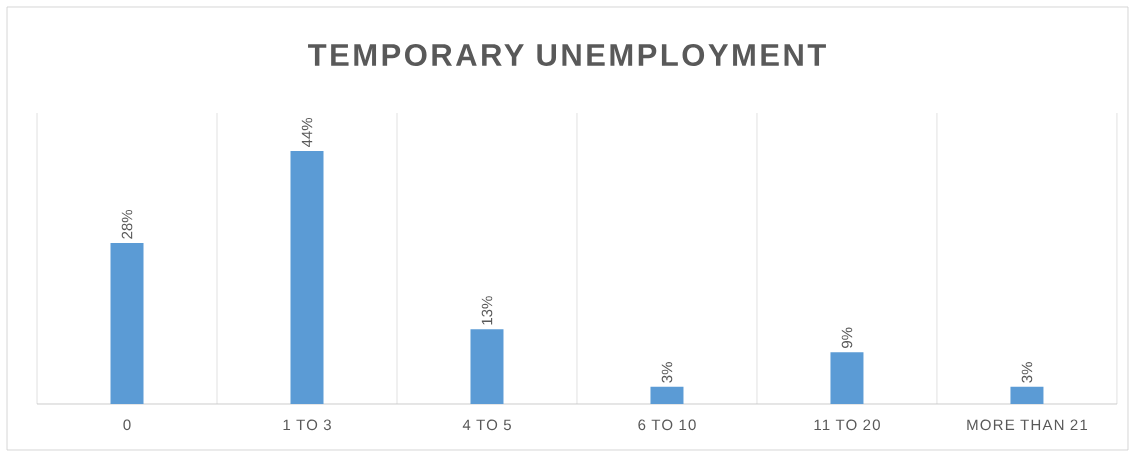  I want to click on x-tick-label: 11 TO 20, so click(847, 425).